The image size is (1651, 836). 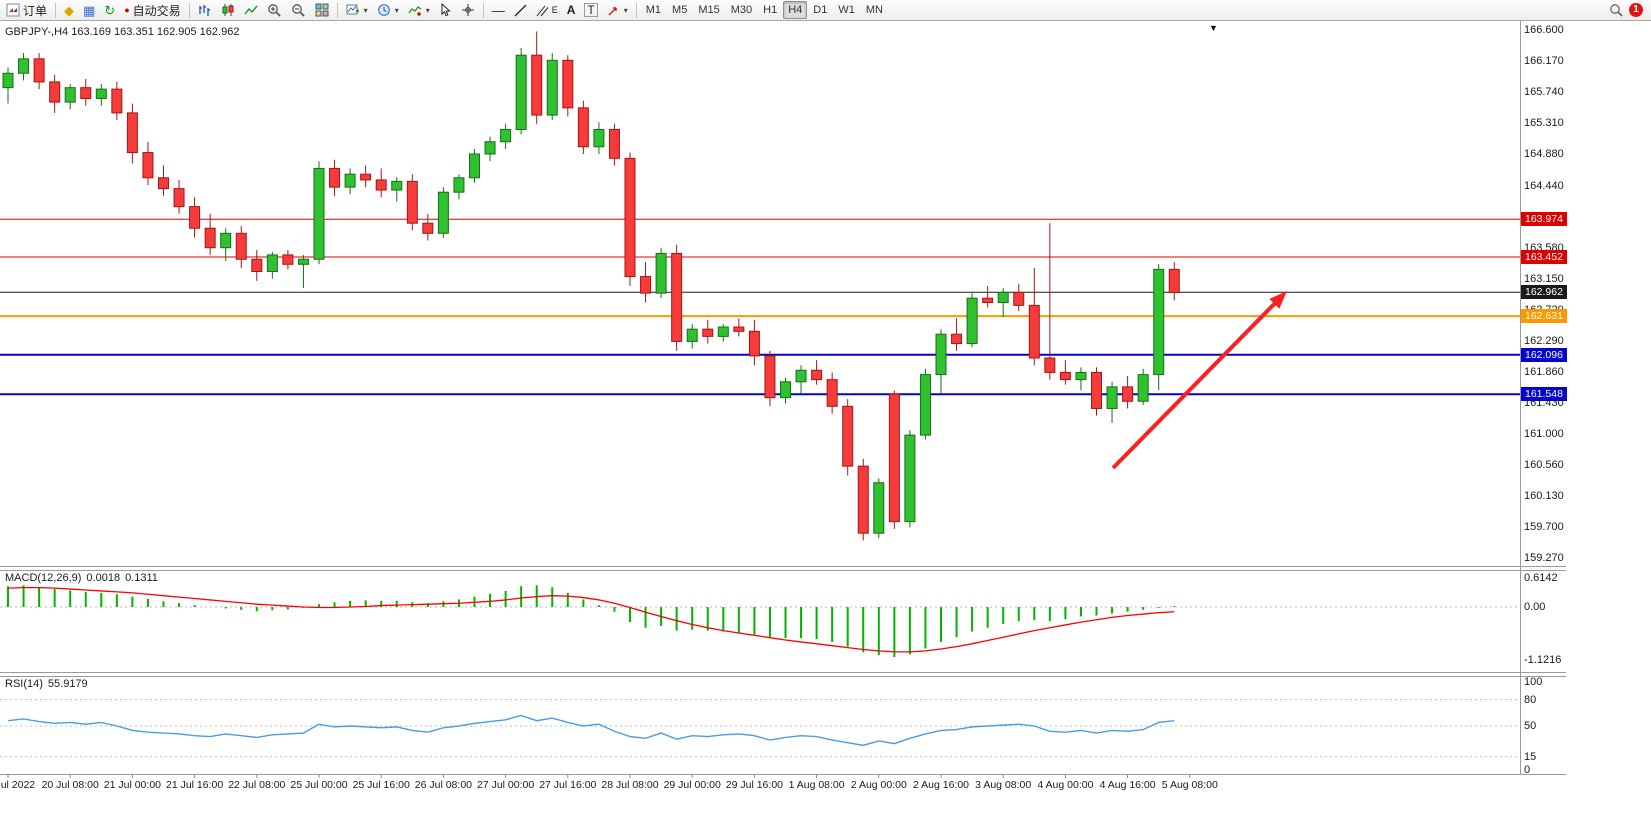 What do you see at coordinates (322, 10) in the screenshot?
I see `tile-windows-button` at bounding box center [322, 10].